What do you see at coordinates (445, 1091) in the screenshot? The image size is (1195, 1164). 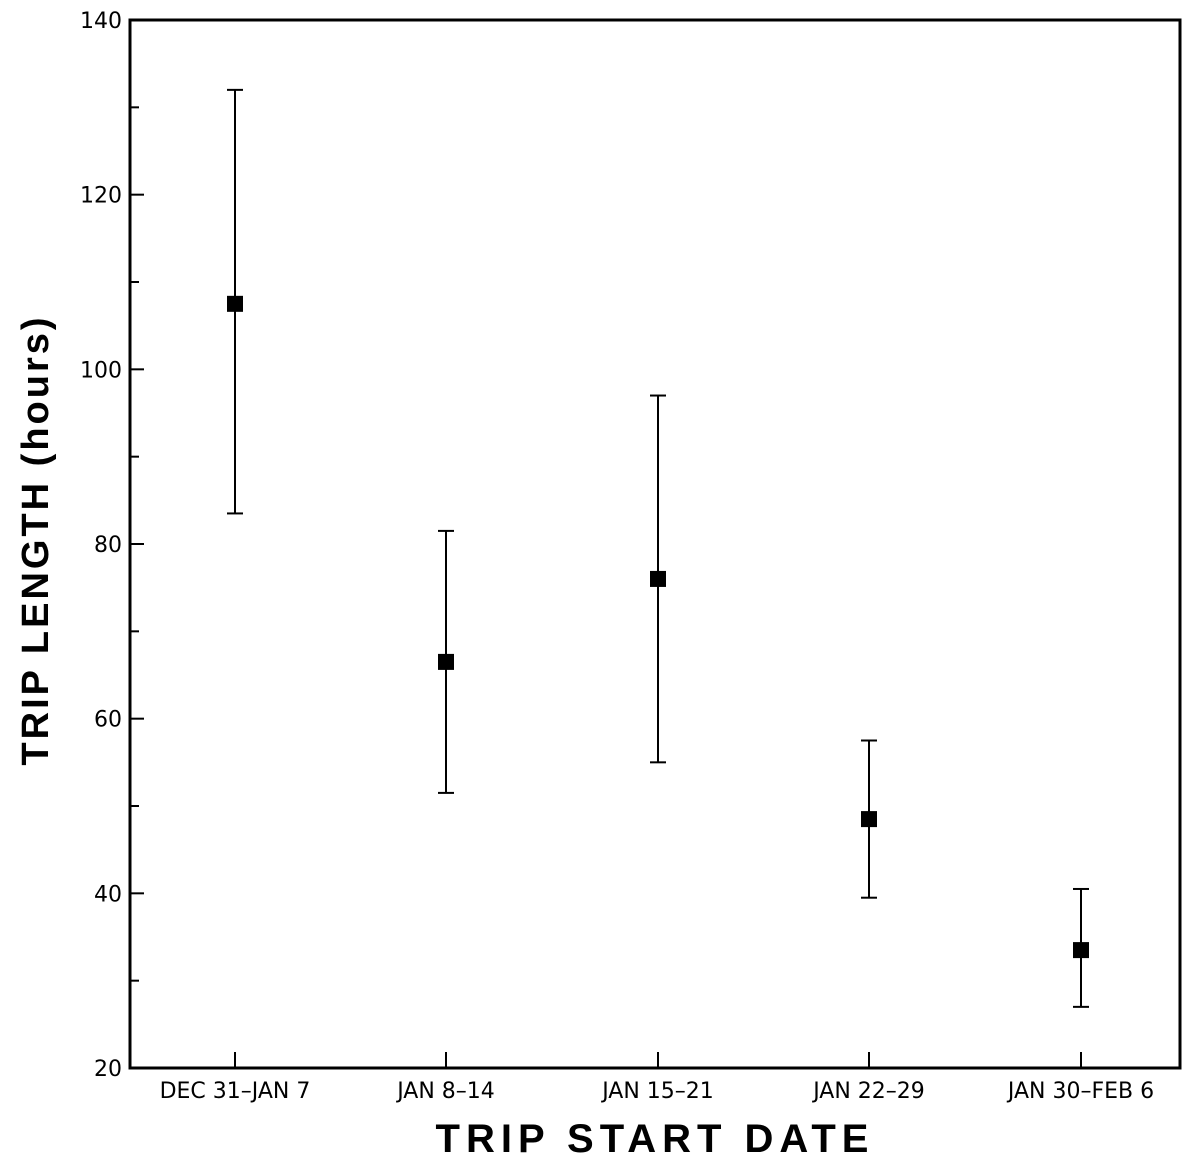 I see `x-tick-label: JAN 8–14` at bounding box center [445, 1091].